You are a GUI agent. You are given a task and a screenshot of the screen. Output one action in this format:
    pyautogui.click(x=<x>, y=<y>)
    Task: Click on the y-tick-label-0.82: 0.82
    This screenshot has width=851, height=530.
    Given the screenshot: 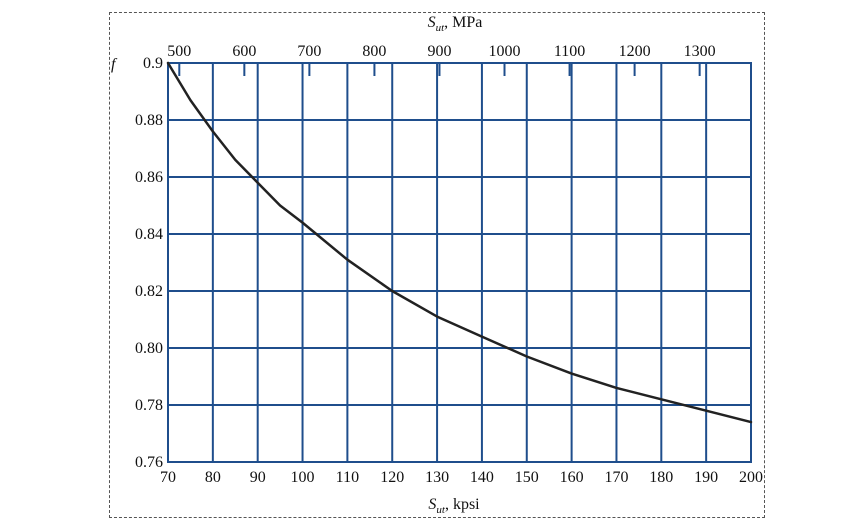 What is the action you would take?
    pyautogui.click(x=149, y=291)
    